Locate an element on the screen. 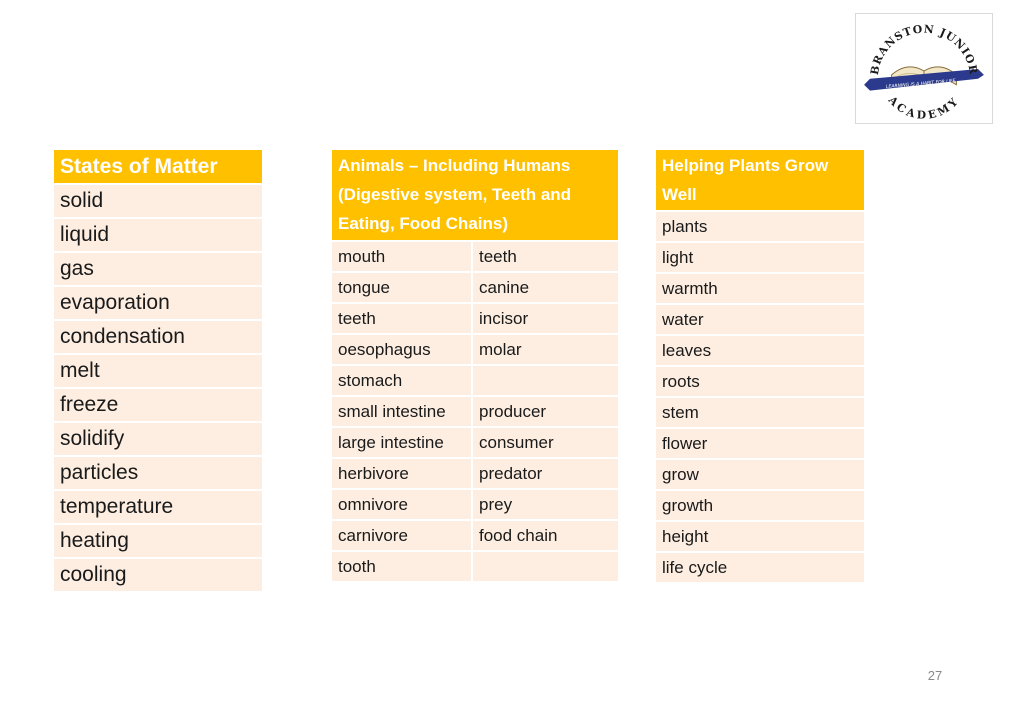  table-header: Helping Plants Grow Well is located at coordinates (760, 180).